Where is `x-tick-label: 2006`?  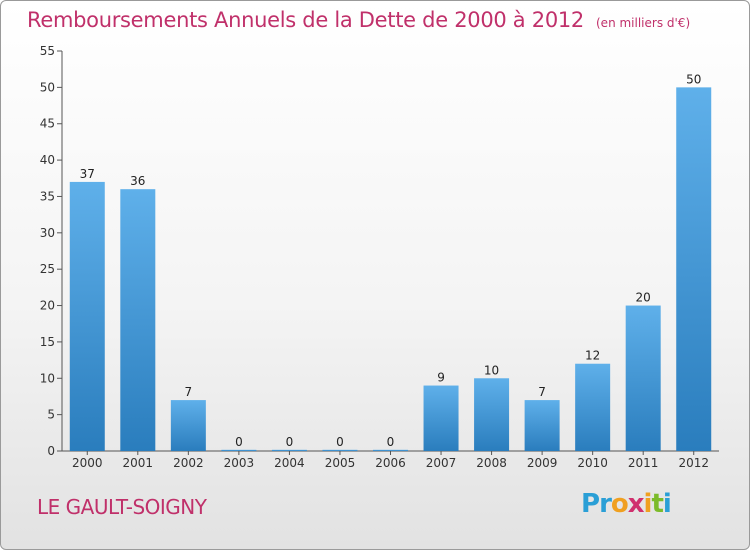
x-tick-label: 2006 is located at coordinates (390, 463).